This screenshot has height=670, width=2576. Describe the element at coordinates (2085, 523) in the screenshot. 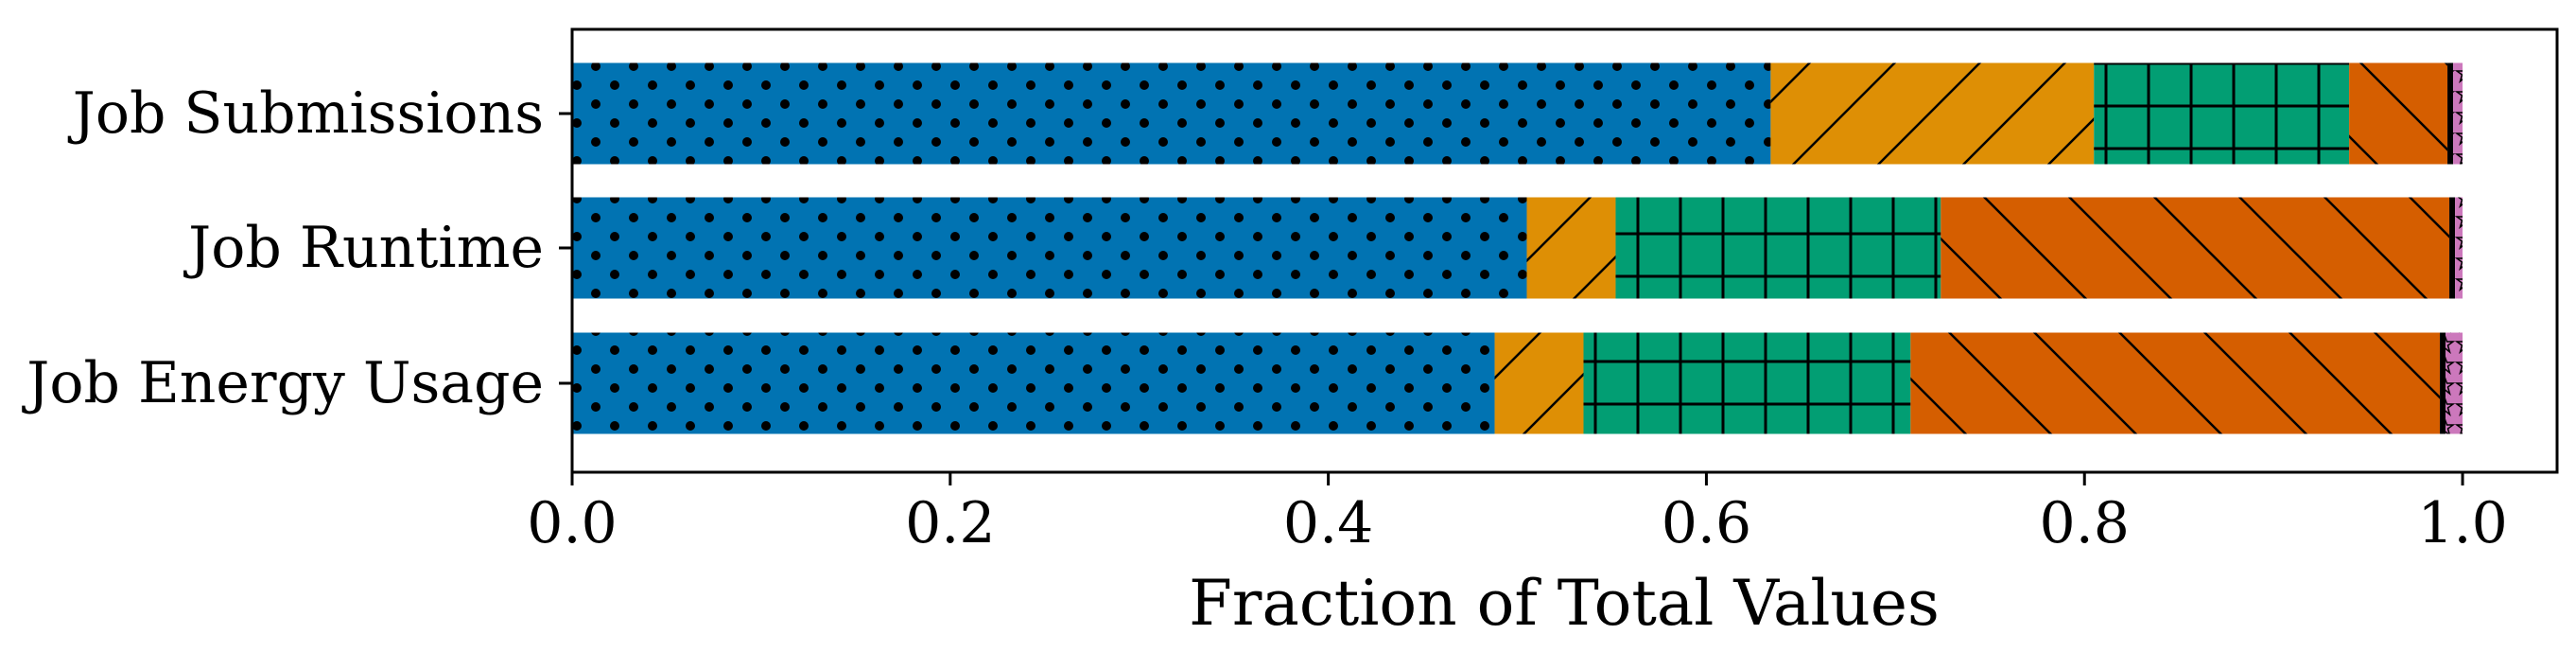

I see `x-tick-label: 0.8` at that location.